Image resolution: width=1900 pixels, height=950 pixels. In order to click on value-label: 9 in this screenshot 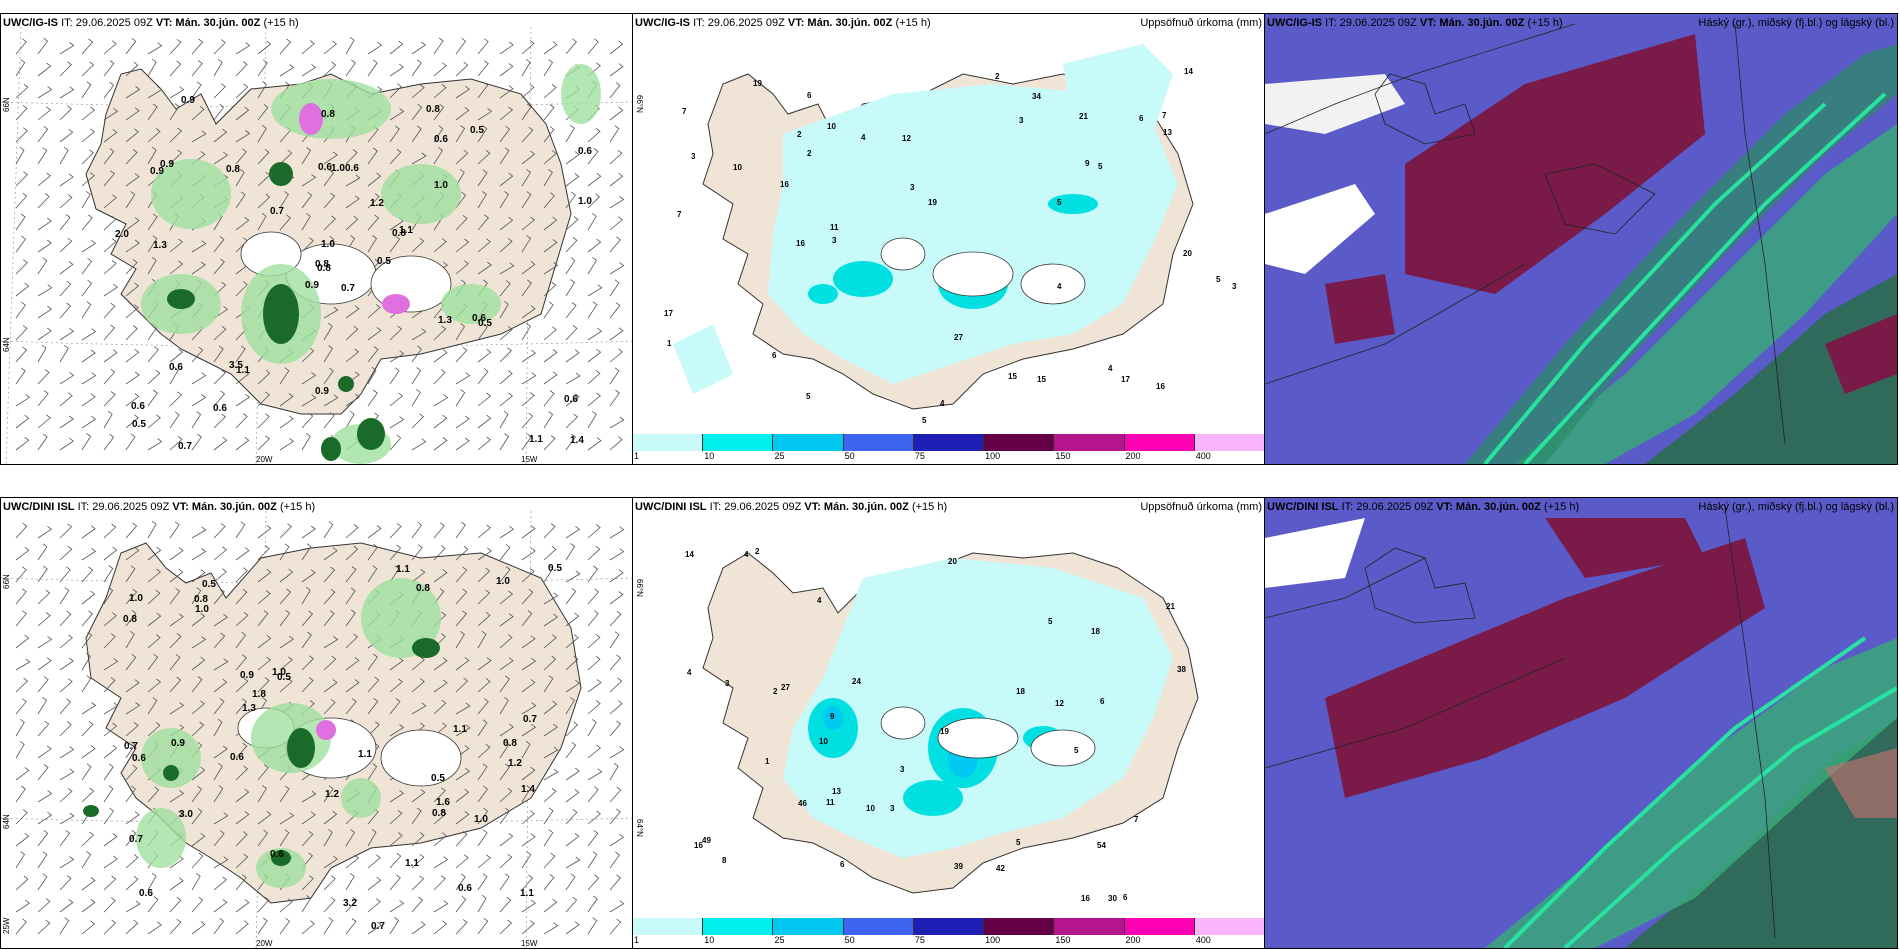, I will do `click(832, 716)`.